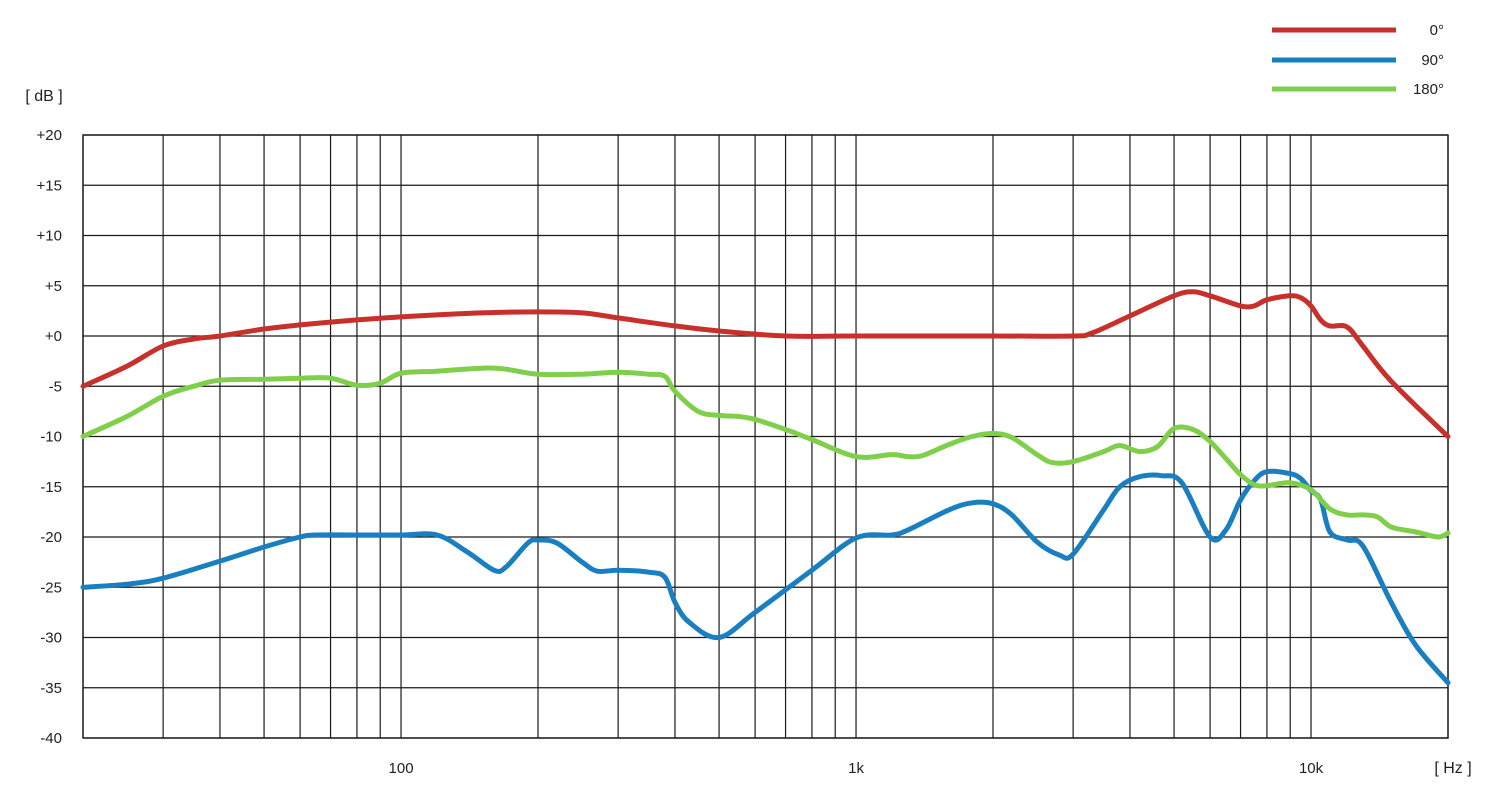 The height and width of the screenshot is (800, 1500). I want to click on y-tick-label: -30, so click(51, 638).